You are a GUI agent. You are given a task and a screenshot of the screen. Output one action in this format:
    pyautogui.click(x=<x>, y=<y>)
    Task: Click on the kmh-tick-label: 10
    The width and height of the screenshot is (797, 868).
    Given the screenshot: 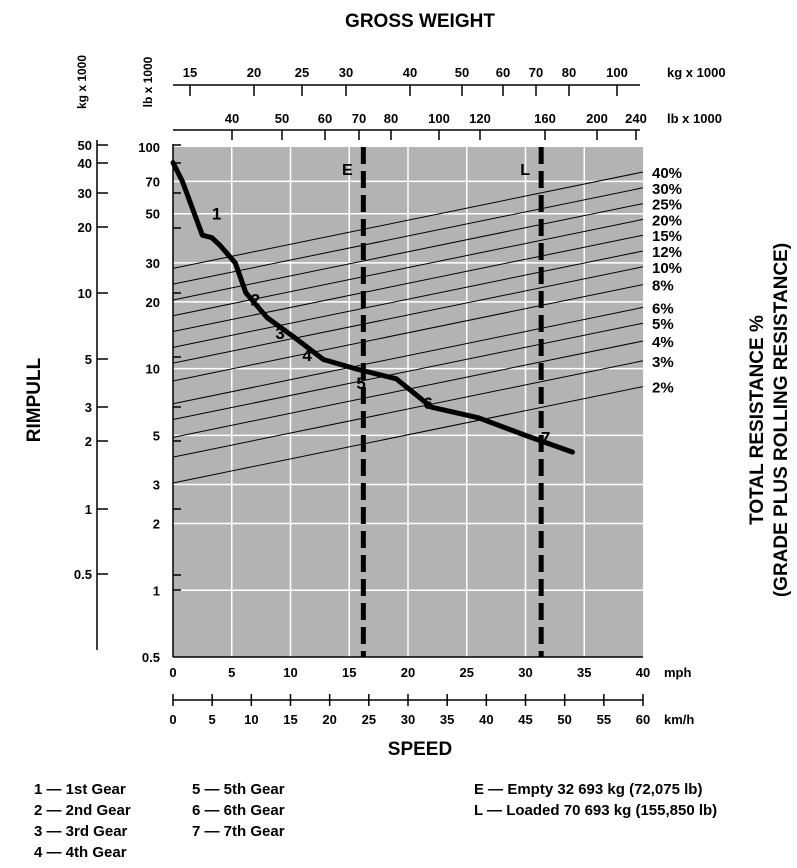 What is the action you would take?
    pyautogui.click(x=251, y=719)
    